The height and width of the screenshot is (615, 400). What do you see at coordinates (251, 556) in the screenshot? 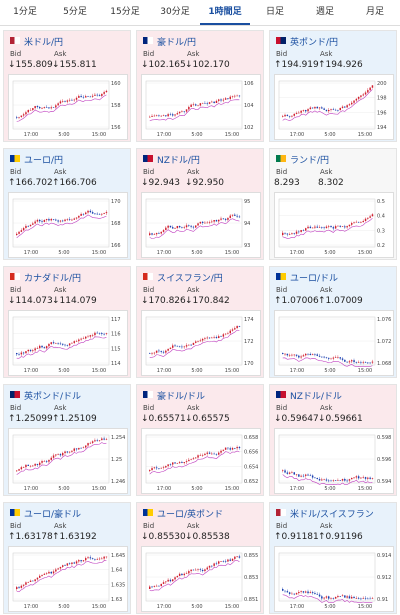
I see `y-tick-label: 0.855` at bounding box center [251, 556].